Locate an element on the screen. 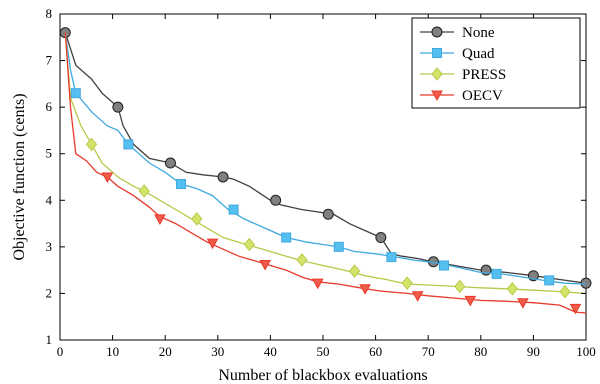 The width and height of the screenshot is (600, 384). legend-item-quad: Quad is located at coordinates (457, 54).